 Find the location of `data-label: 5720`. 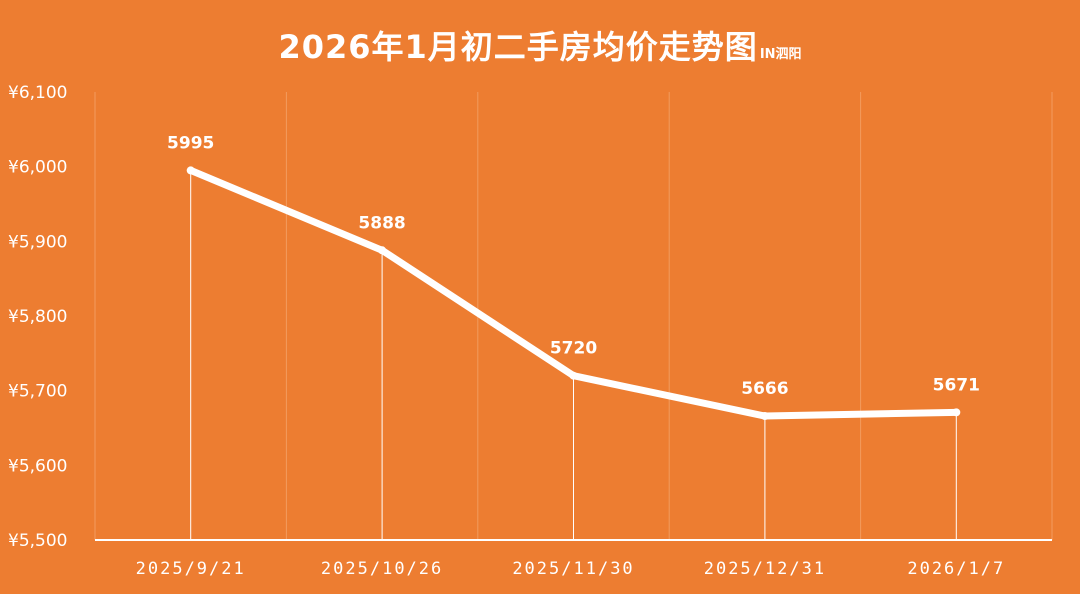

data-label: 5720 is located at coordinates (573, 349).